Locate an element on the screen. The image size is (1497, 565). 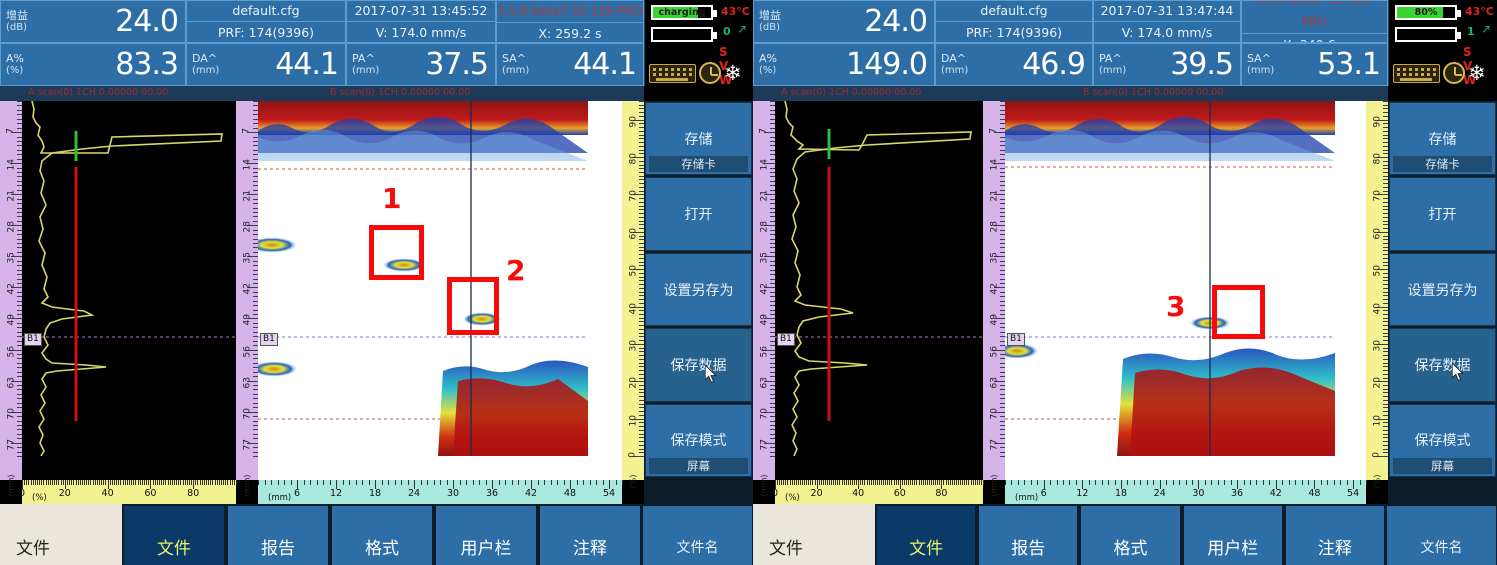
pa-readout: PA^ (mm) 37.5 is located at coordinates (421, 64).